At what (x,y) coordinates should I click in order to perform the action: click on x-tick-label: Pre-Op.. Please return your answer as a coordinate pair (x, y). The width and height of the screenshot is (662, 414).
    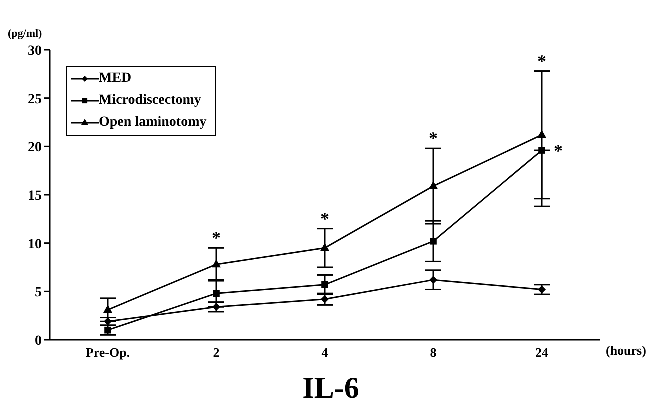
    Looking at the image, I should click on (108, 352).